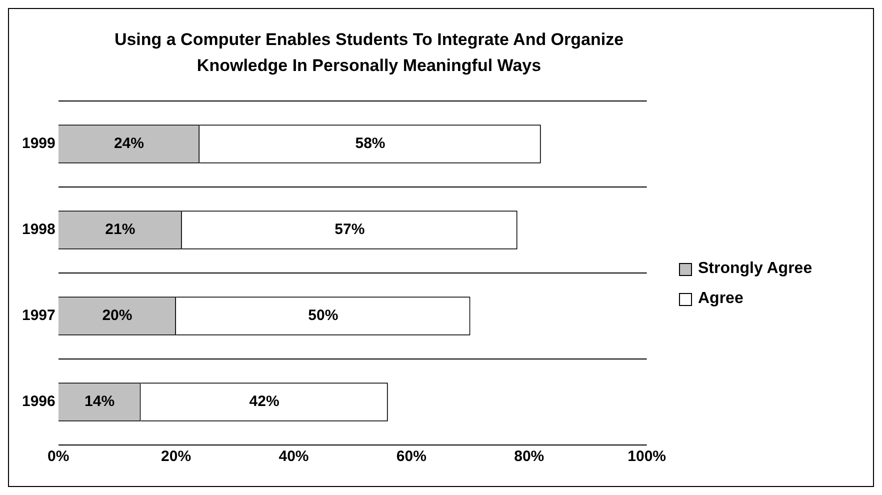 Image resolution: width=882 pixels, height=495 pixels. I want to click on data-label: 57%, so click(349, 229).